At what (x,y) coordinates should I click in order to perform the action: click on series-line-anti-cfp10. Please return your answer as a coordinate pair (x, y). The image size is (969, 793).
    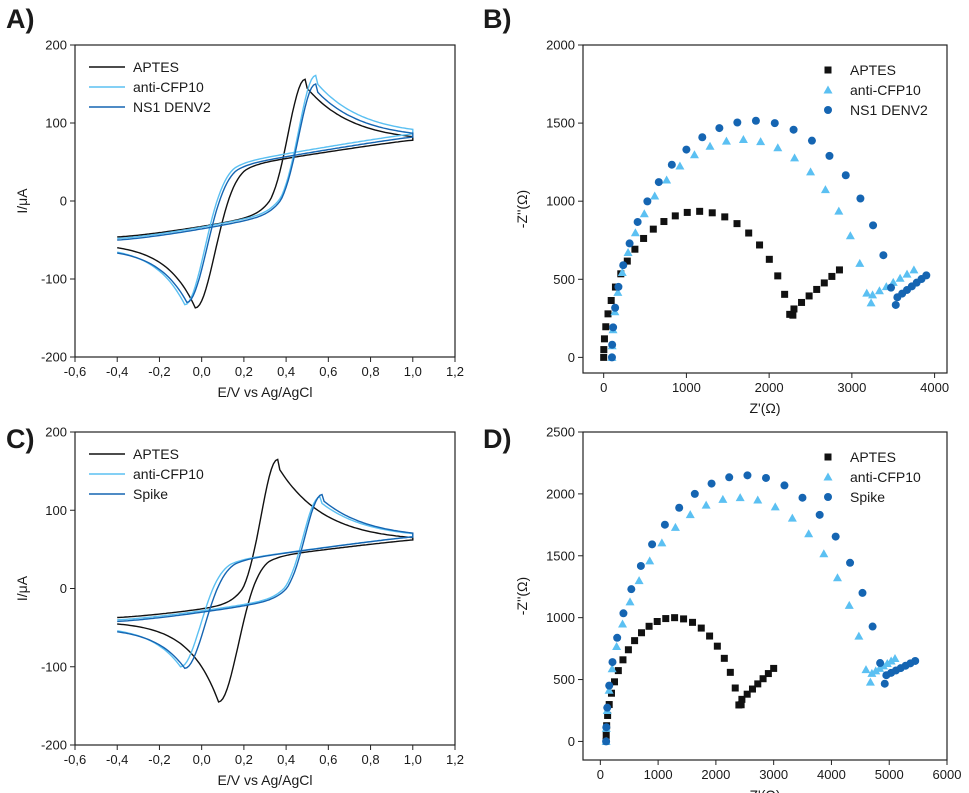
    Looking at the image, I should click on (265, 190).